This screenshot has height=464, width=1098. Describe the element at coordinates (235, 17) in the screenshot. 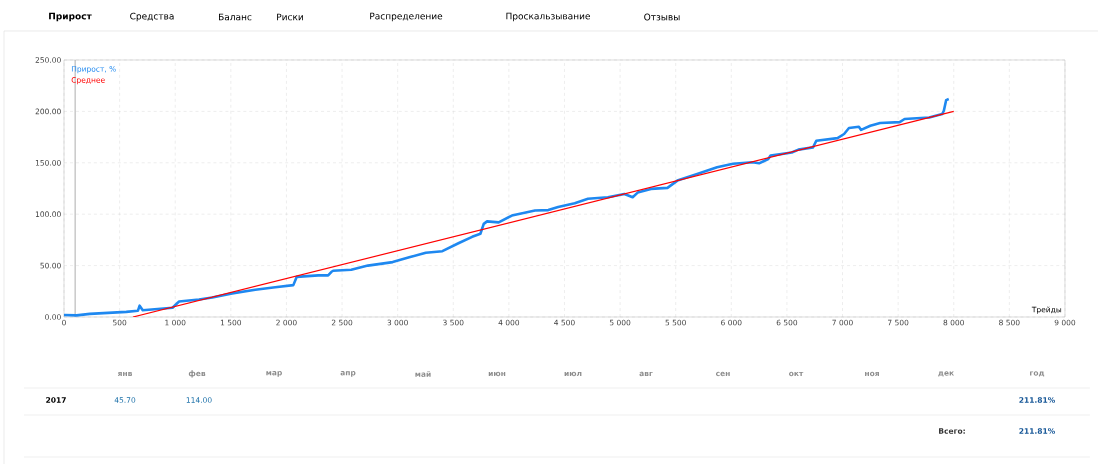

I see `text: Баланс` at that location.